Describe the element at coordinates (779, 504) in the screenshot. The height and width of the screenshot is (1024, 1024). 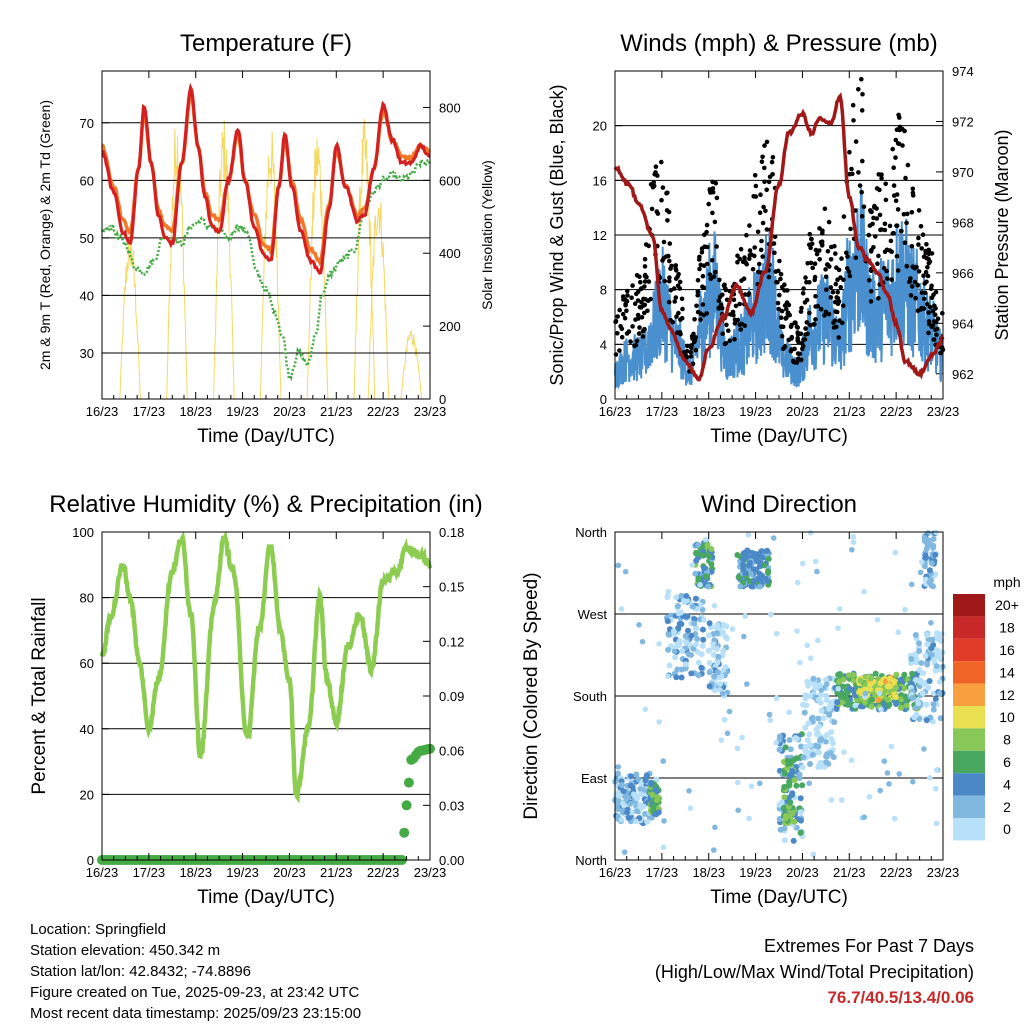
I see `chart-title: Wind Direction` at that location.